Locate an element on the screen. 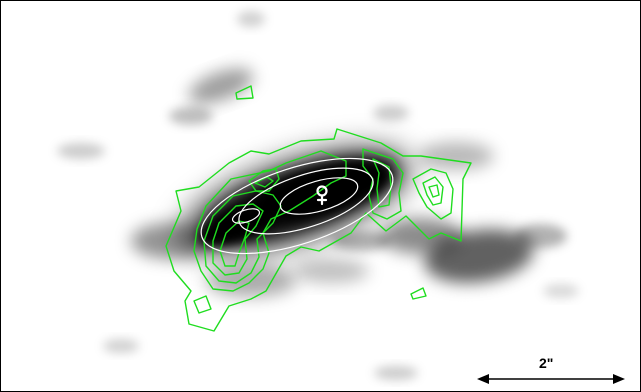  scale-bar is located at coordinates (551, 379).